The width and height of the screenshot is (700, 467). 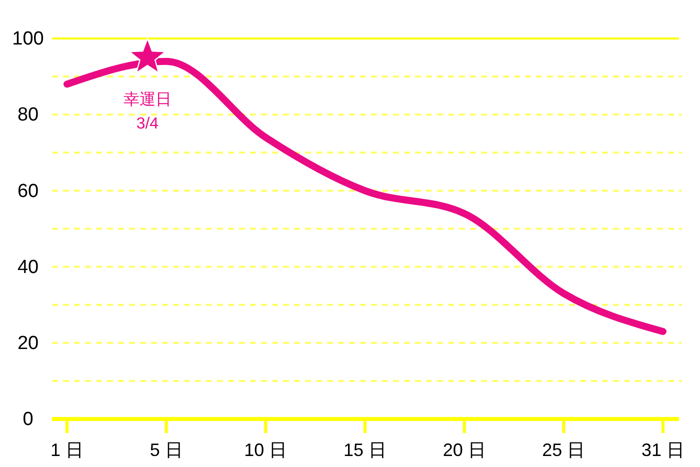 I want to click on y-tick-label: 0, so click(x=28, y=419).